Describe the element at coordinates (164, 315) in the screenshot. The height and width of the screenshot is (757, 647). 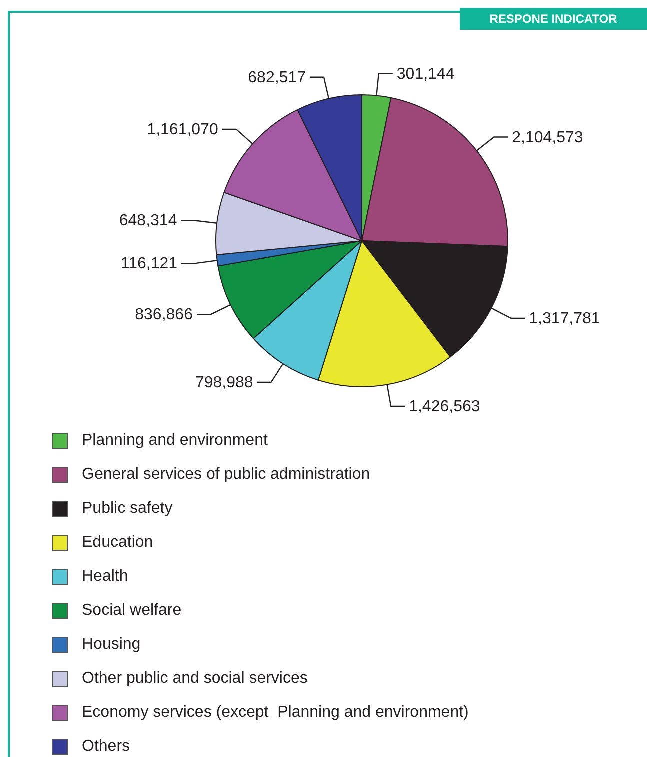
I see `data-label: 836,866` at that location.